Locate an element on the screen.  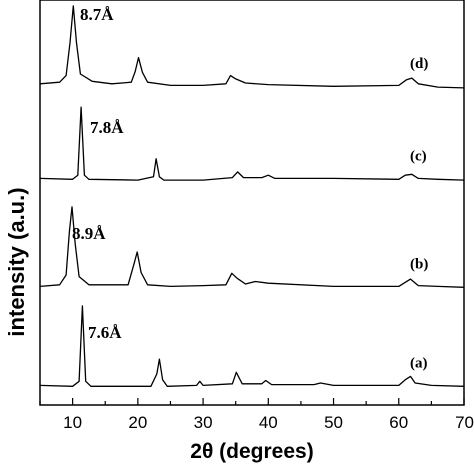
x-tick-label: 30 is located at coordinates (203, 422).